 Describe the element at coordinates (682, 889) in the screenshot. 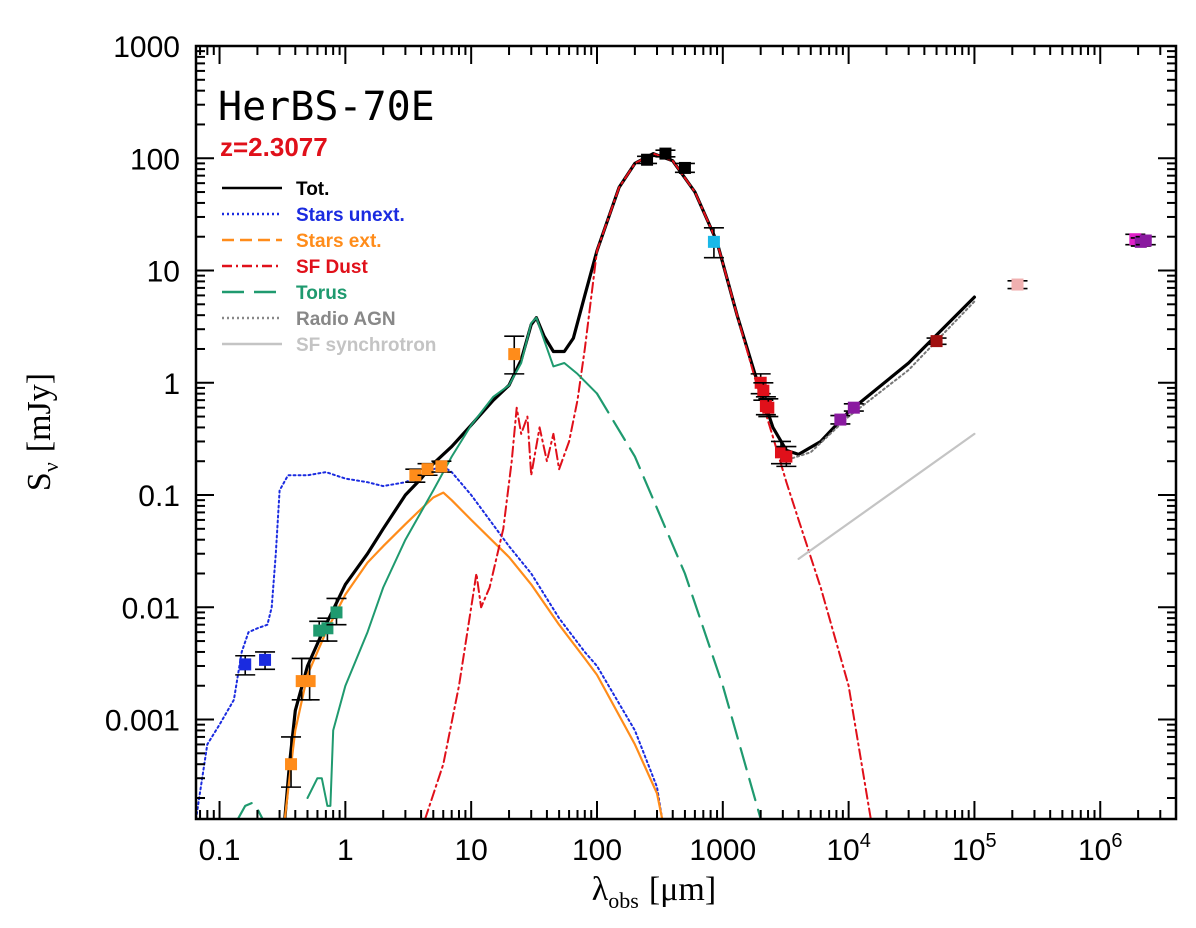

I see `x-axis-unit: [μm]` at that location.